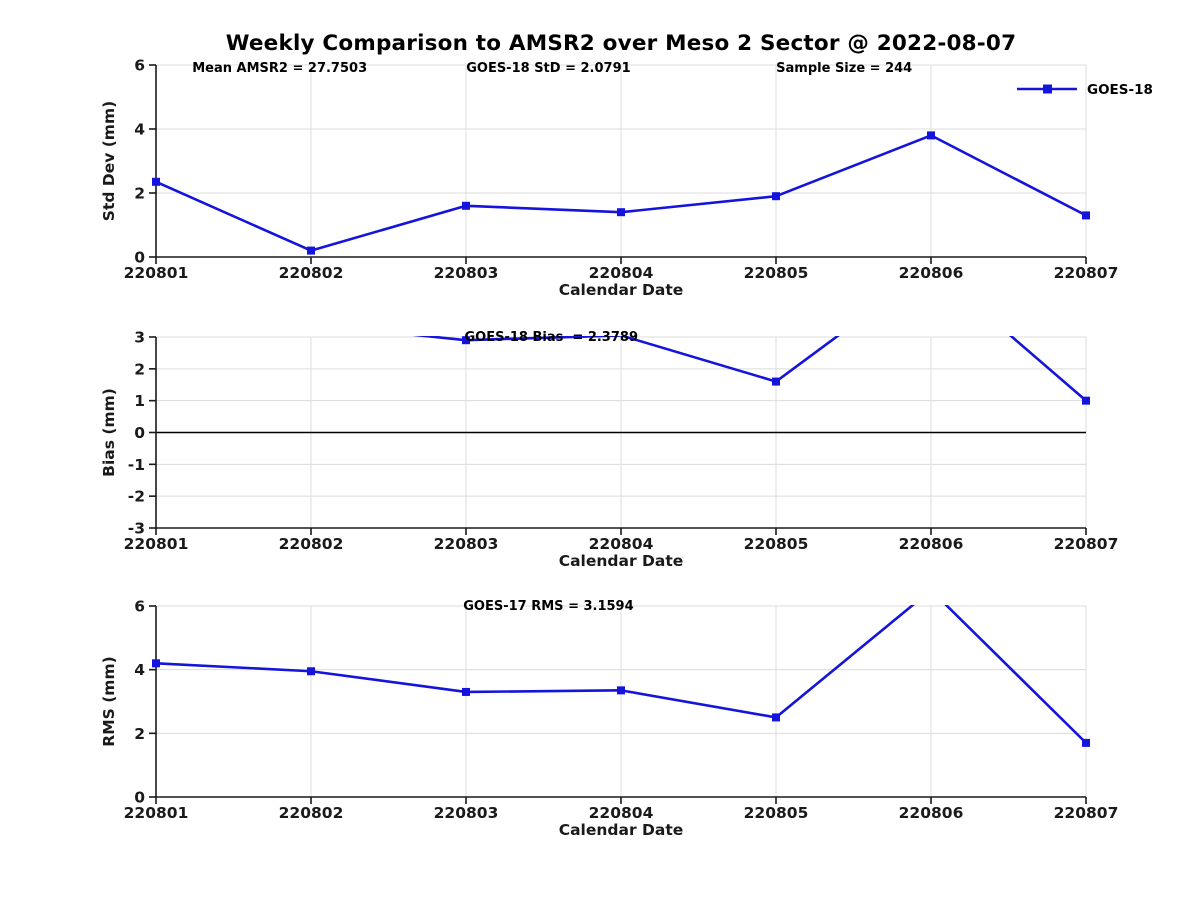 The width and height of the screenshot is (1200, 900). Describe the element at coordinates (109, 161) in the screenshot. I see `y-axis-label: Std Dev (mm)` at that location.